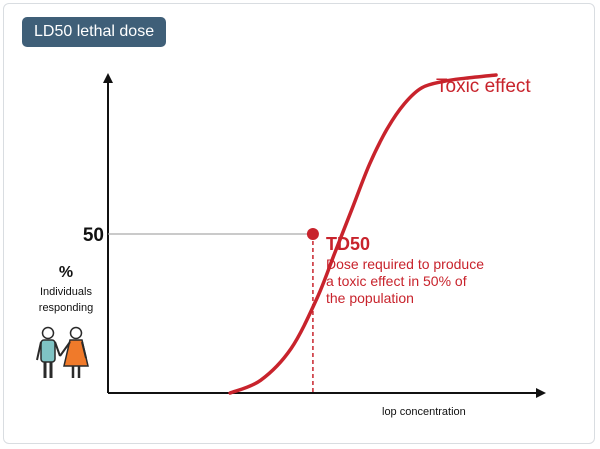 The height and width of the screenshot is (449, 600). I want to click on td50-description-line-1: Dose required to produce, so click(405, 264).